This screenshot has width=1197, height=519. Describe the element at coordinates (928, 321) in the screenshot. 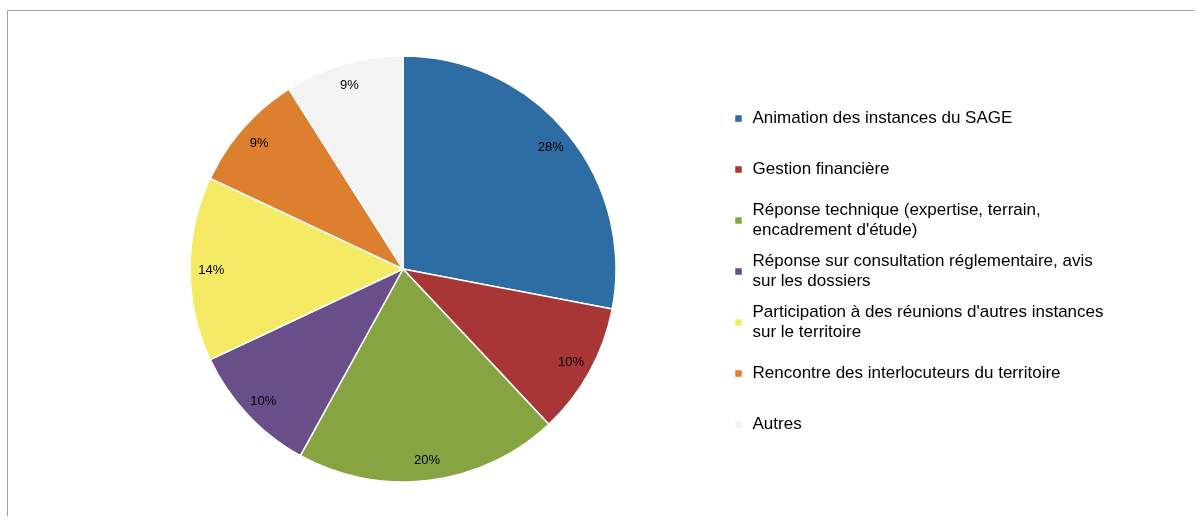

I see `legend-label: Participation à des réunions d'autres instances sur le territoire` at that location.